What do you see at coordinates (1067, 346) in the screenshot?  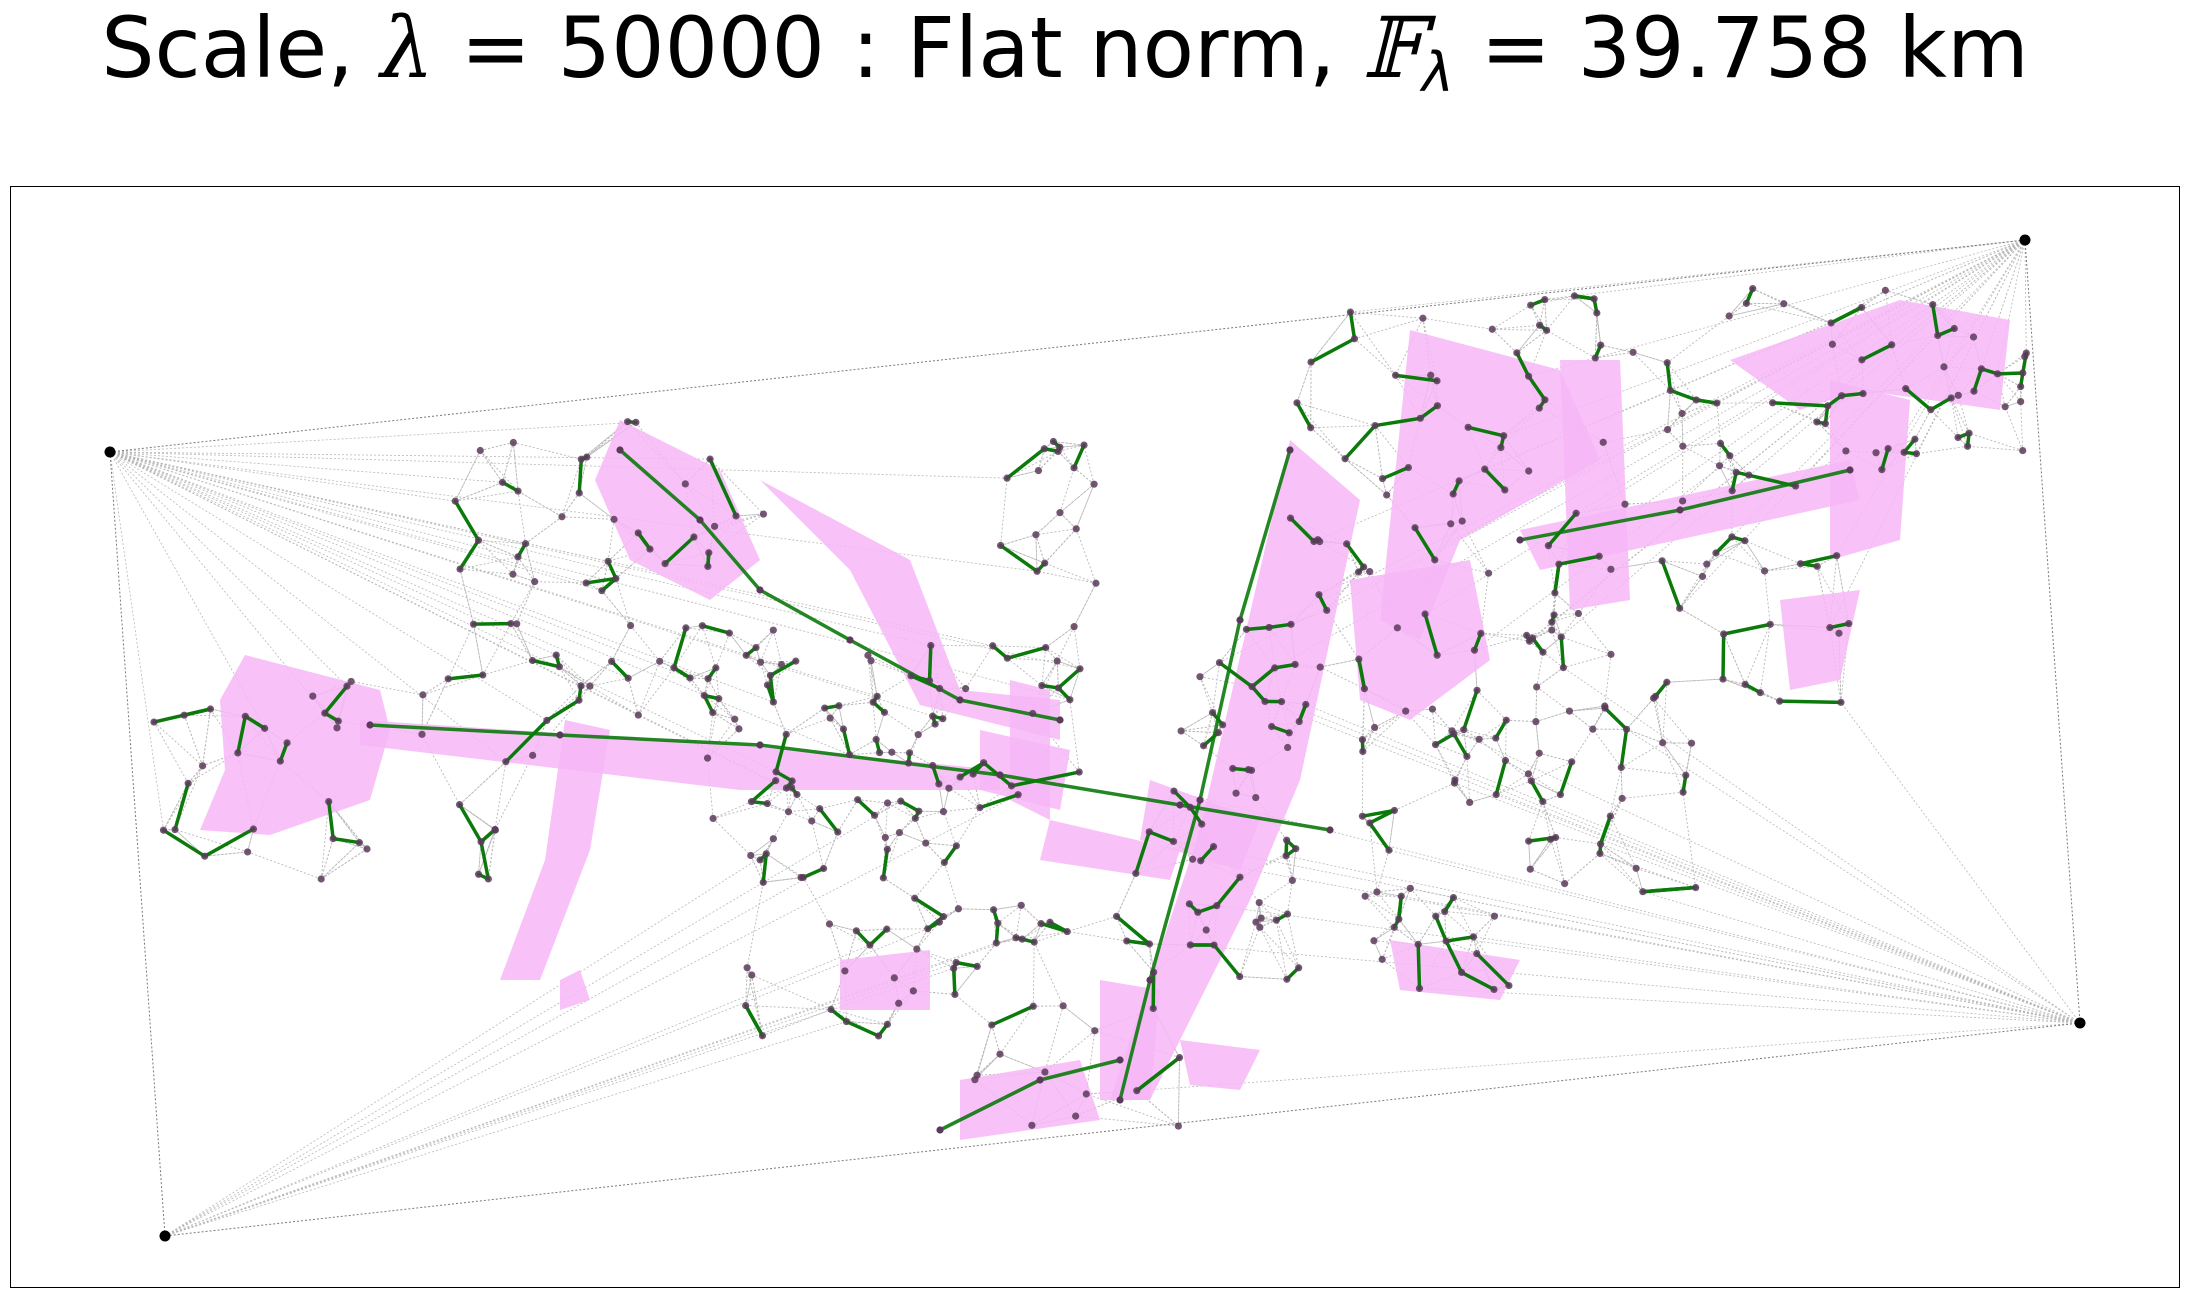 I see `hull-edge` at bounding box center [1067, 346].